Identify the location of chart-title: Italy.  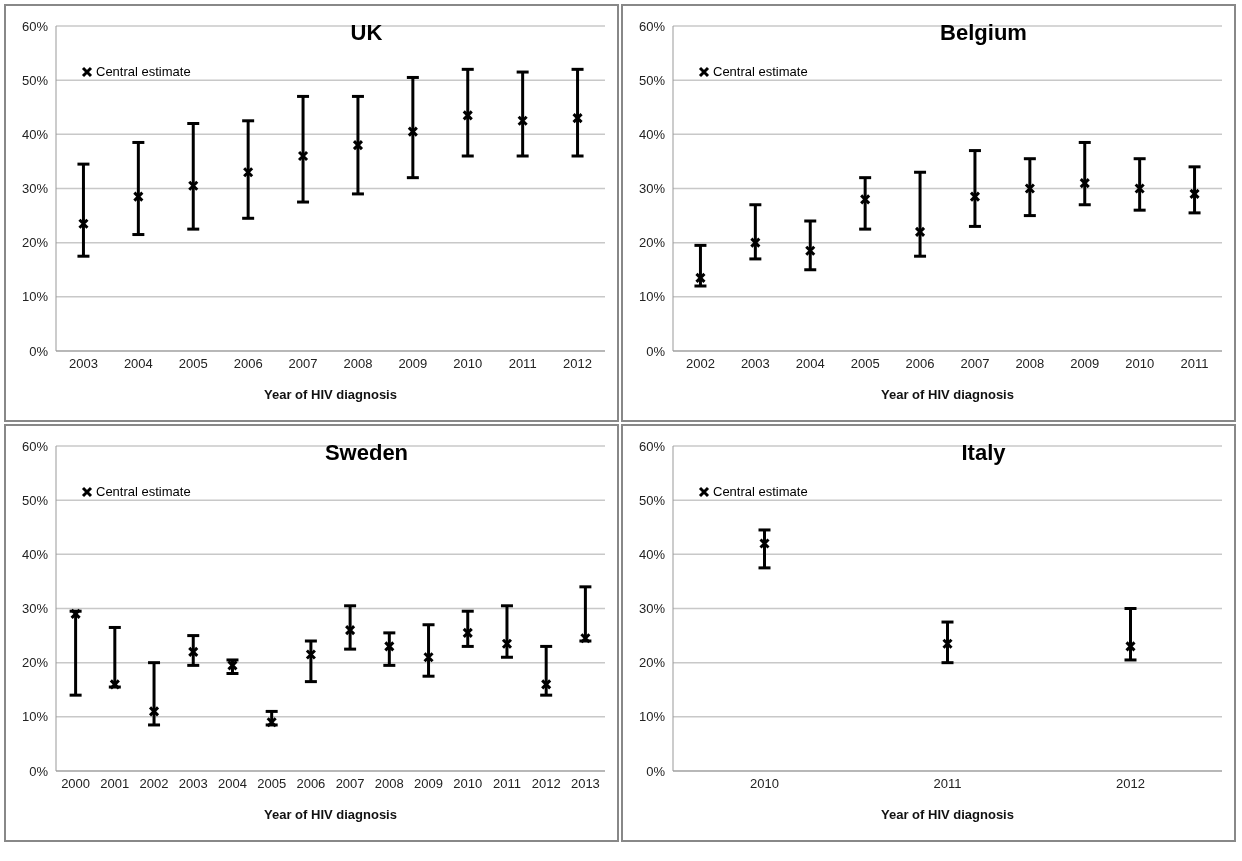
(983, 452).